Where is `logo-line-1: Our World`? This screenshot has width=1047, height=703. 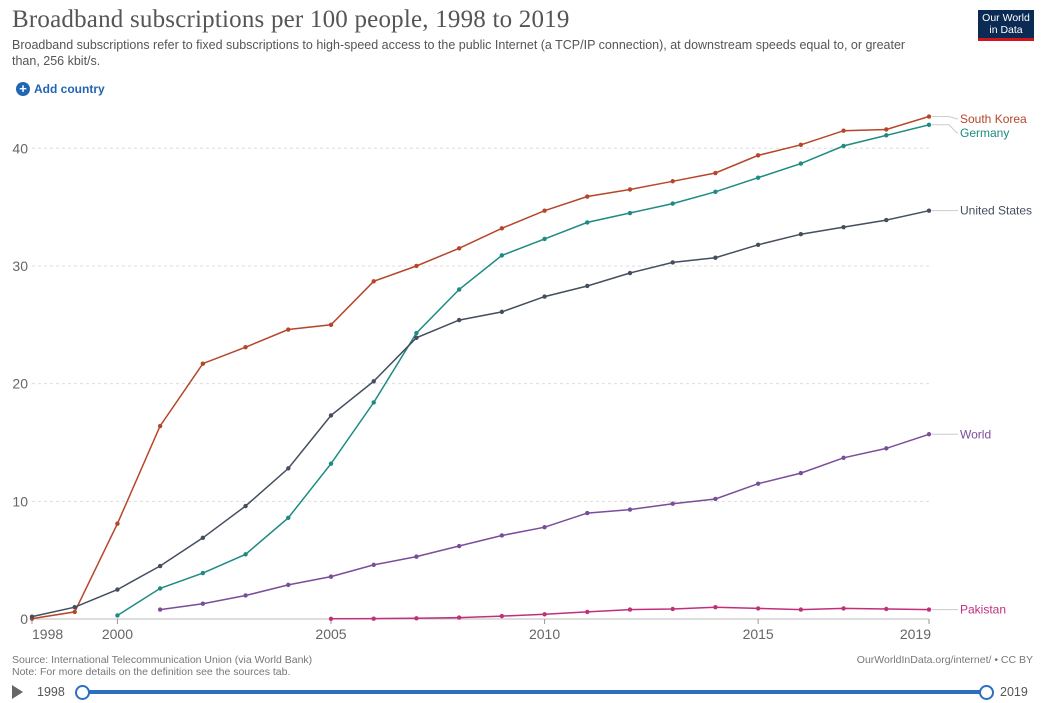 logo-line-1: Our World is located at coordinates (1006, 18).